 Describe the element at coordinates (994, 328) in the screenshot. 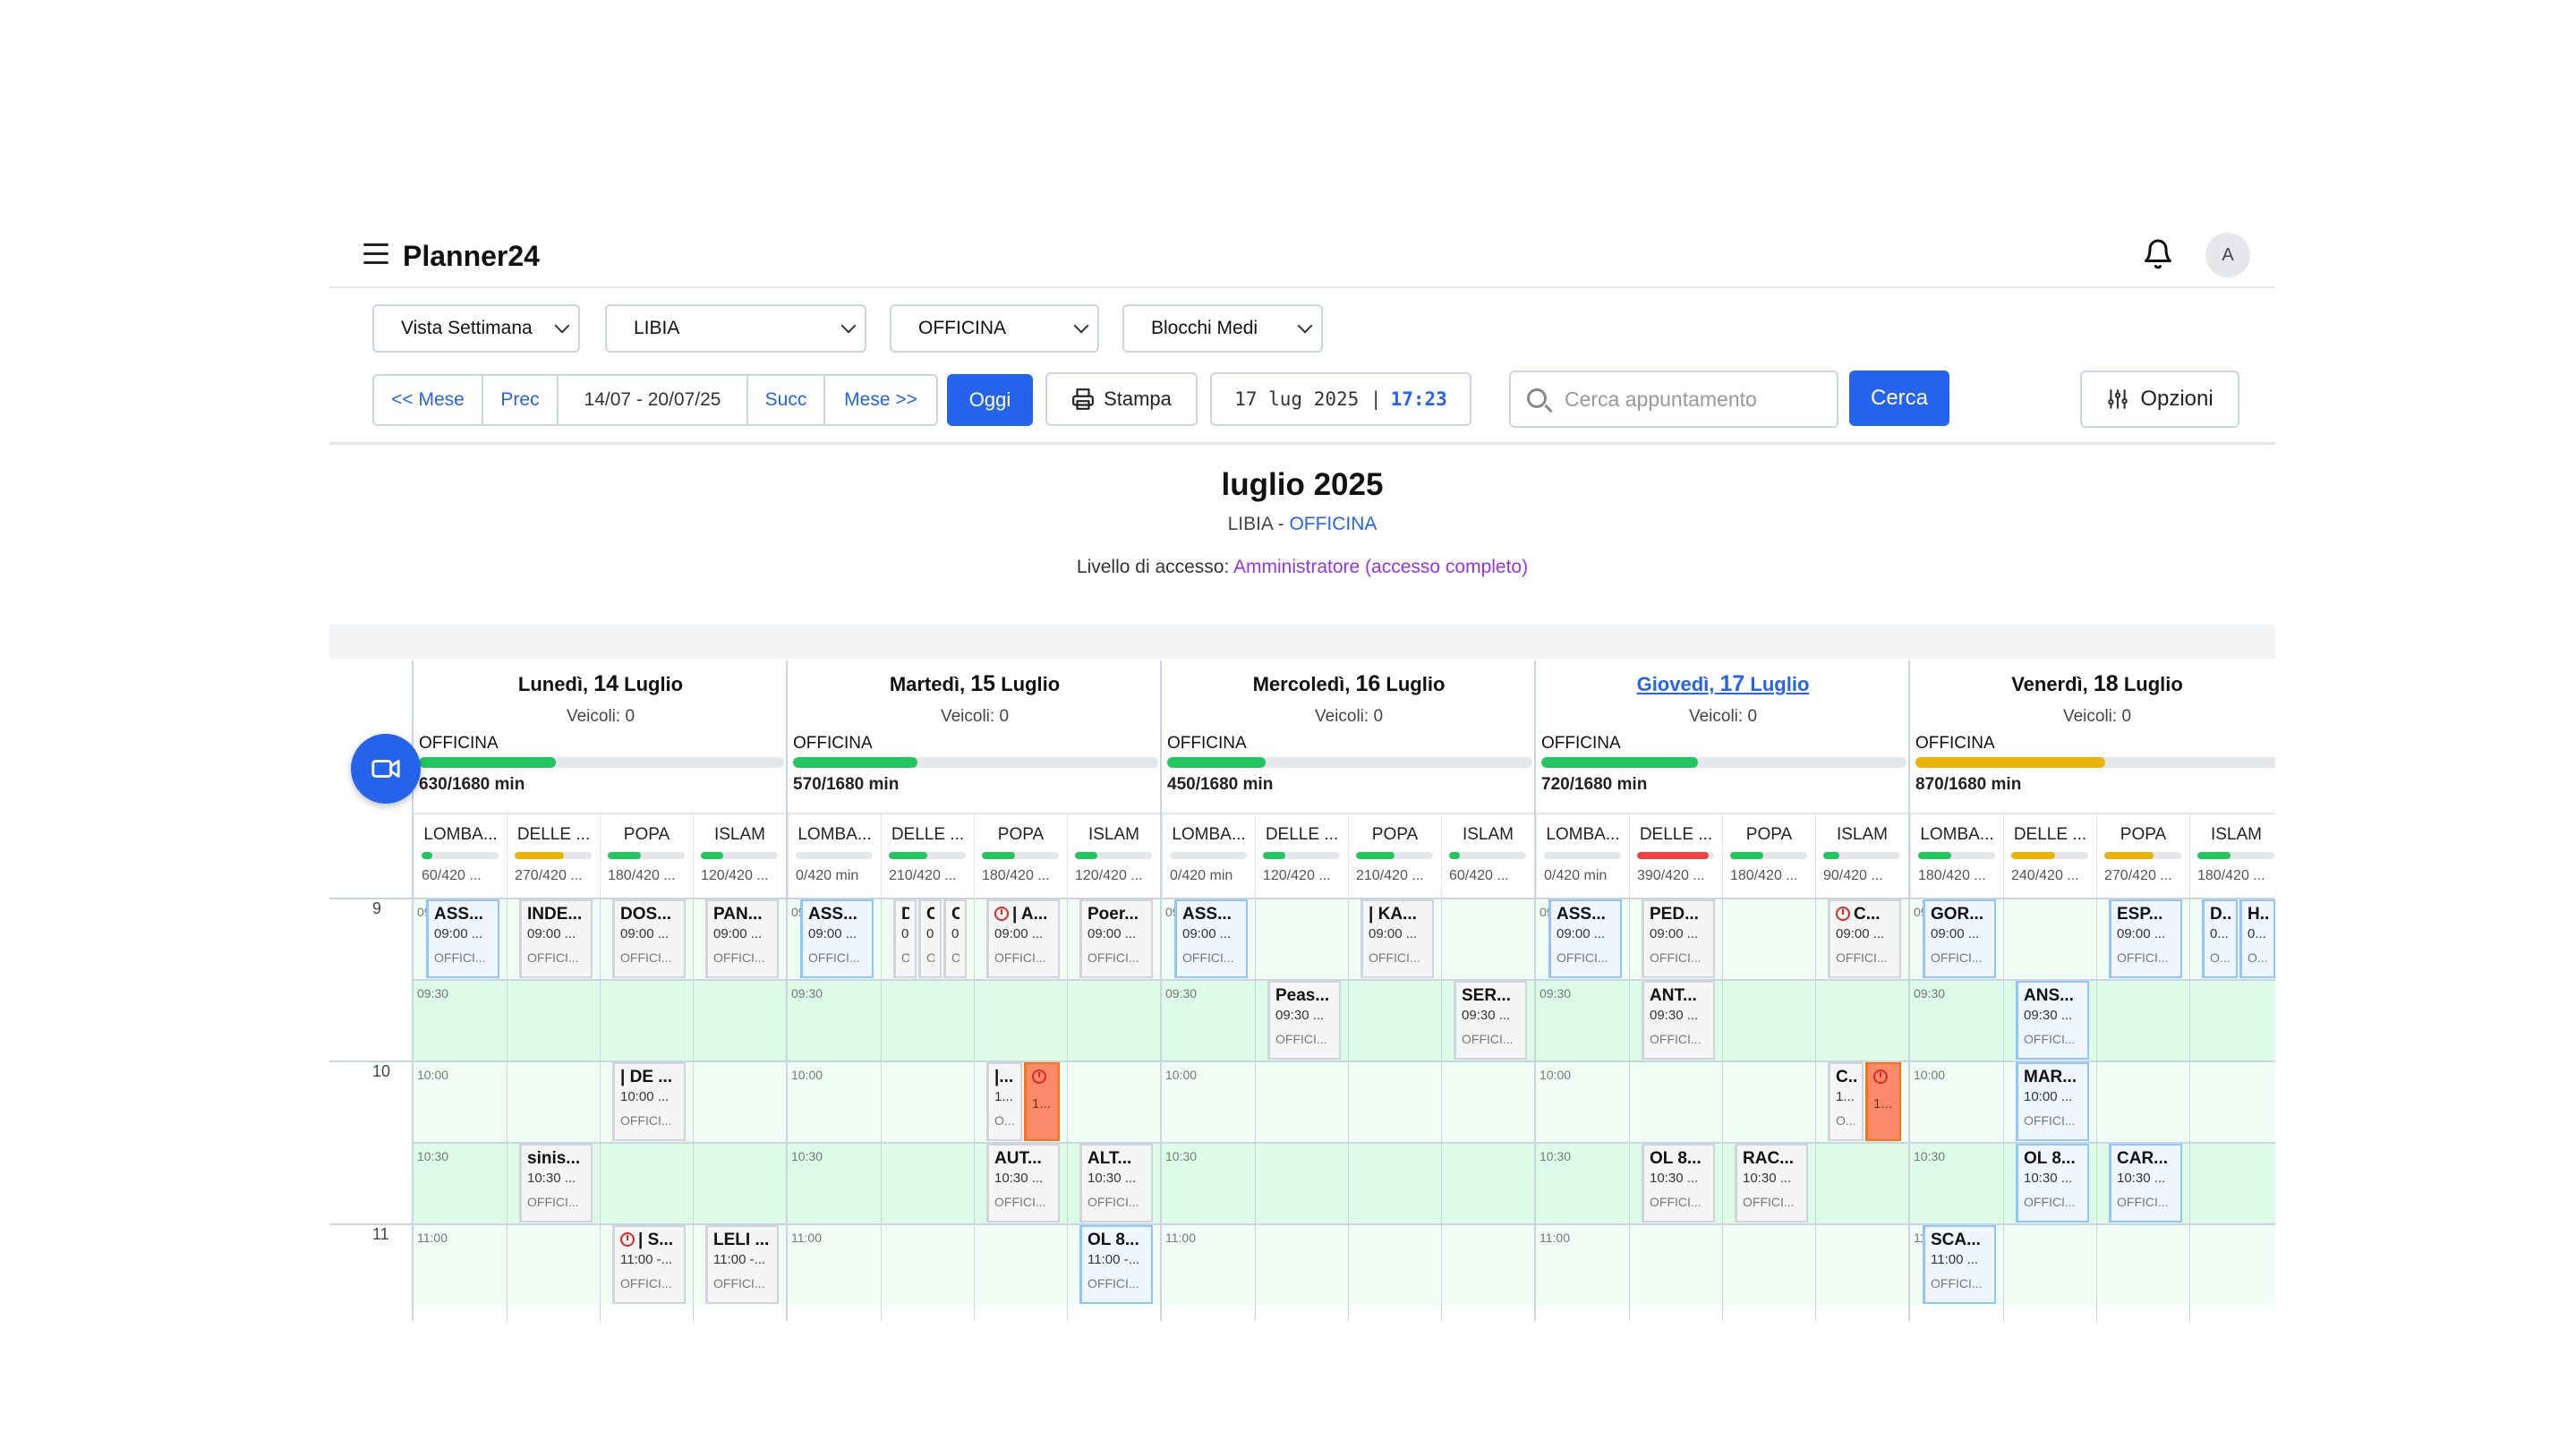

I see `department-select: OFFICINA` at that location.